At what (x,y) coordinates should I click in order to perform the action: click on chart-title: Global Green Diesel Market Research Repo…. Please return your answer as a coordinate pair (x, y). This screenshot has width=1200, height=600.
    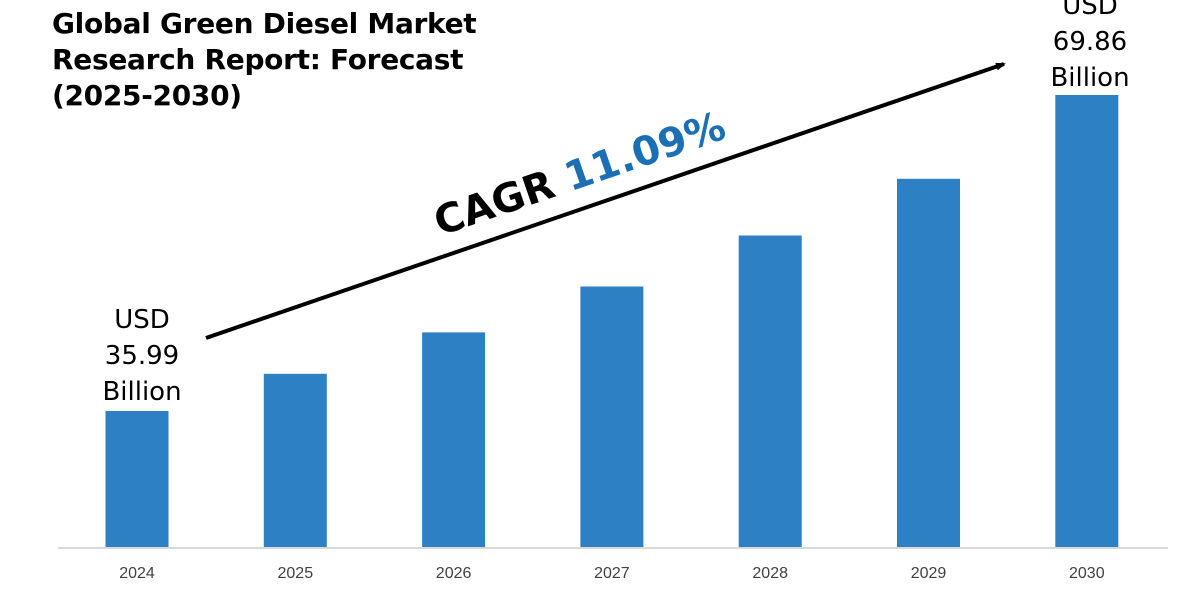
    Looking at the image, I should click on (292, 60).